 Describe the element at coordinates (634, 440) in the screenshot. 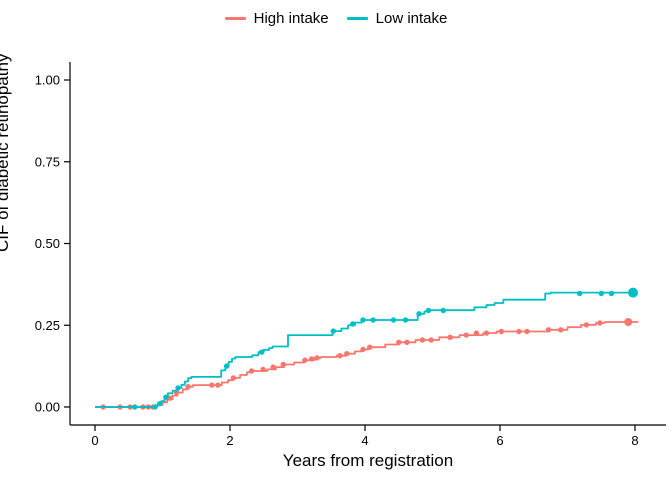

I see `x-tick-label: 8` at that location.